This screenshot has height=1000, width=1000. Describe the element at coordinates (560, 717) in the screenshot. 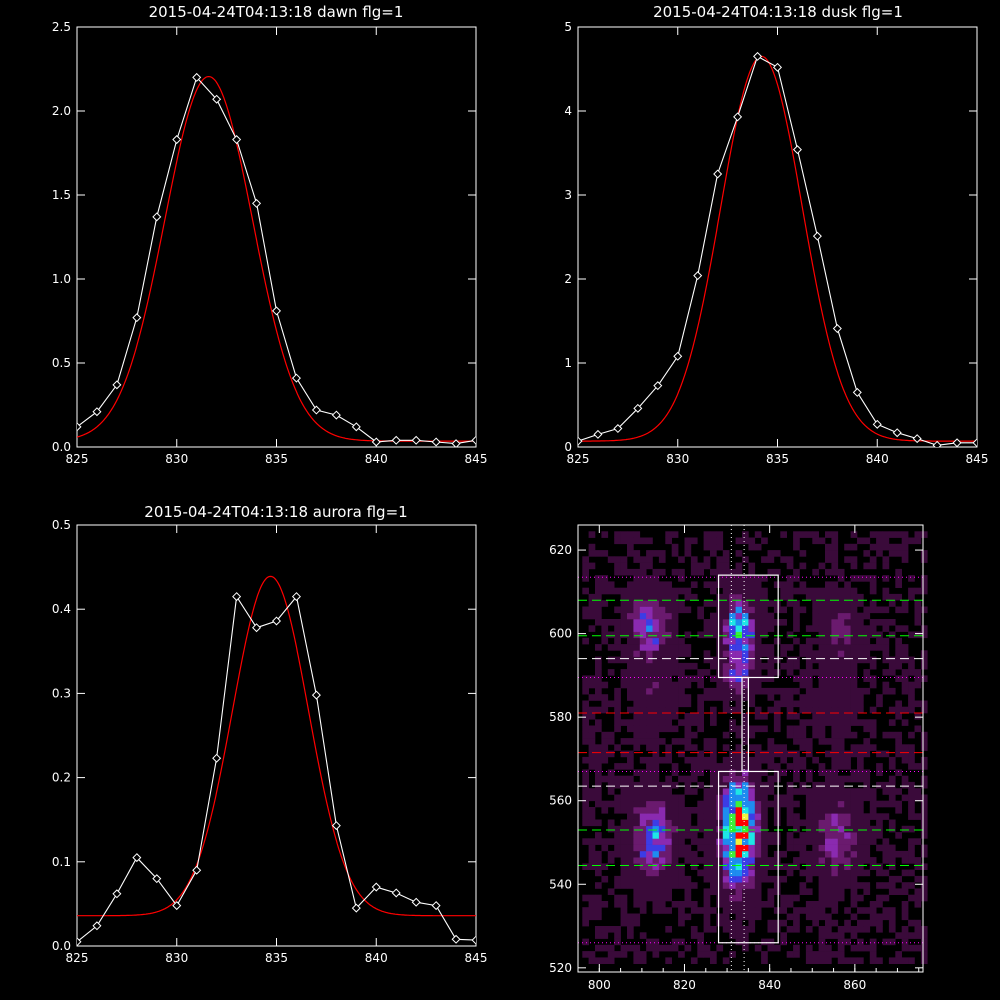

I see `heatmap-y-tick-label: 580` at that location.